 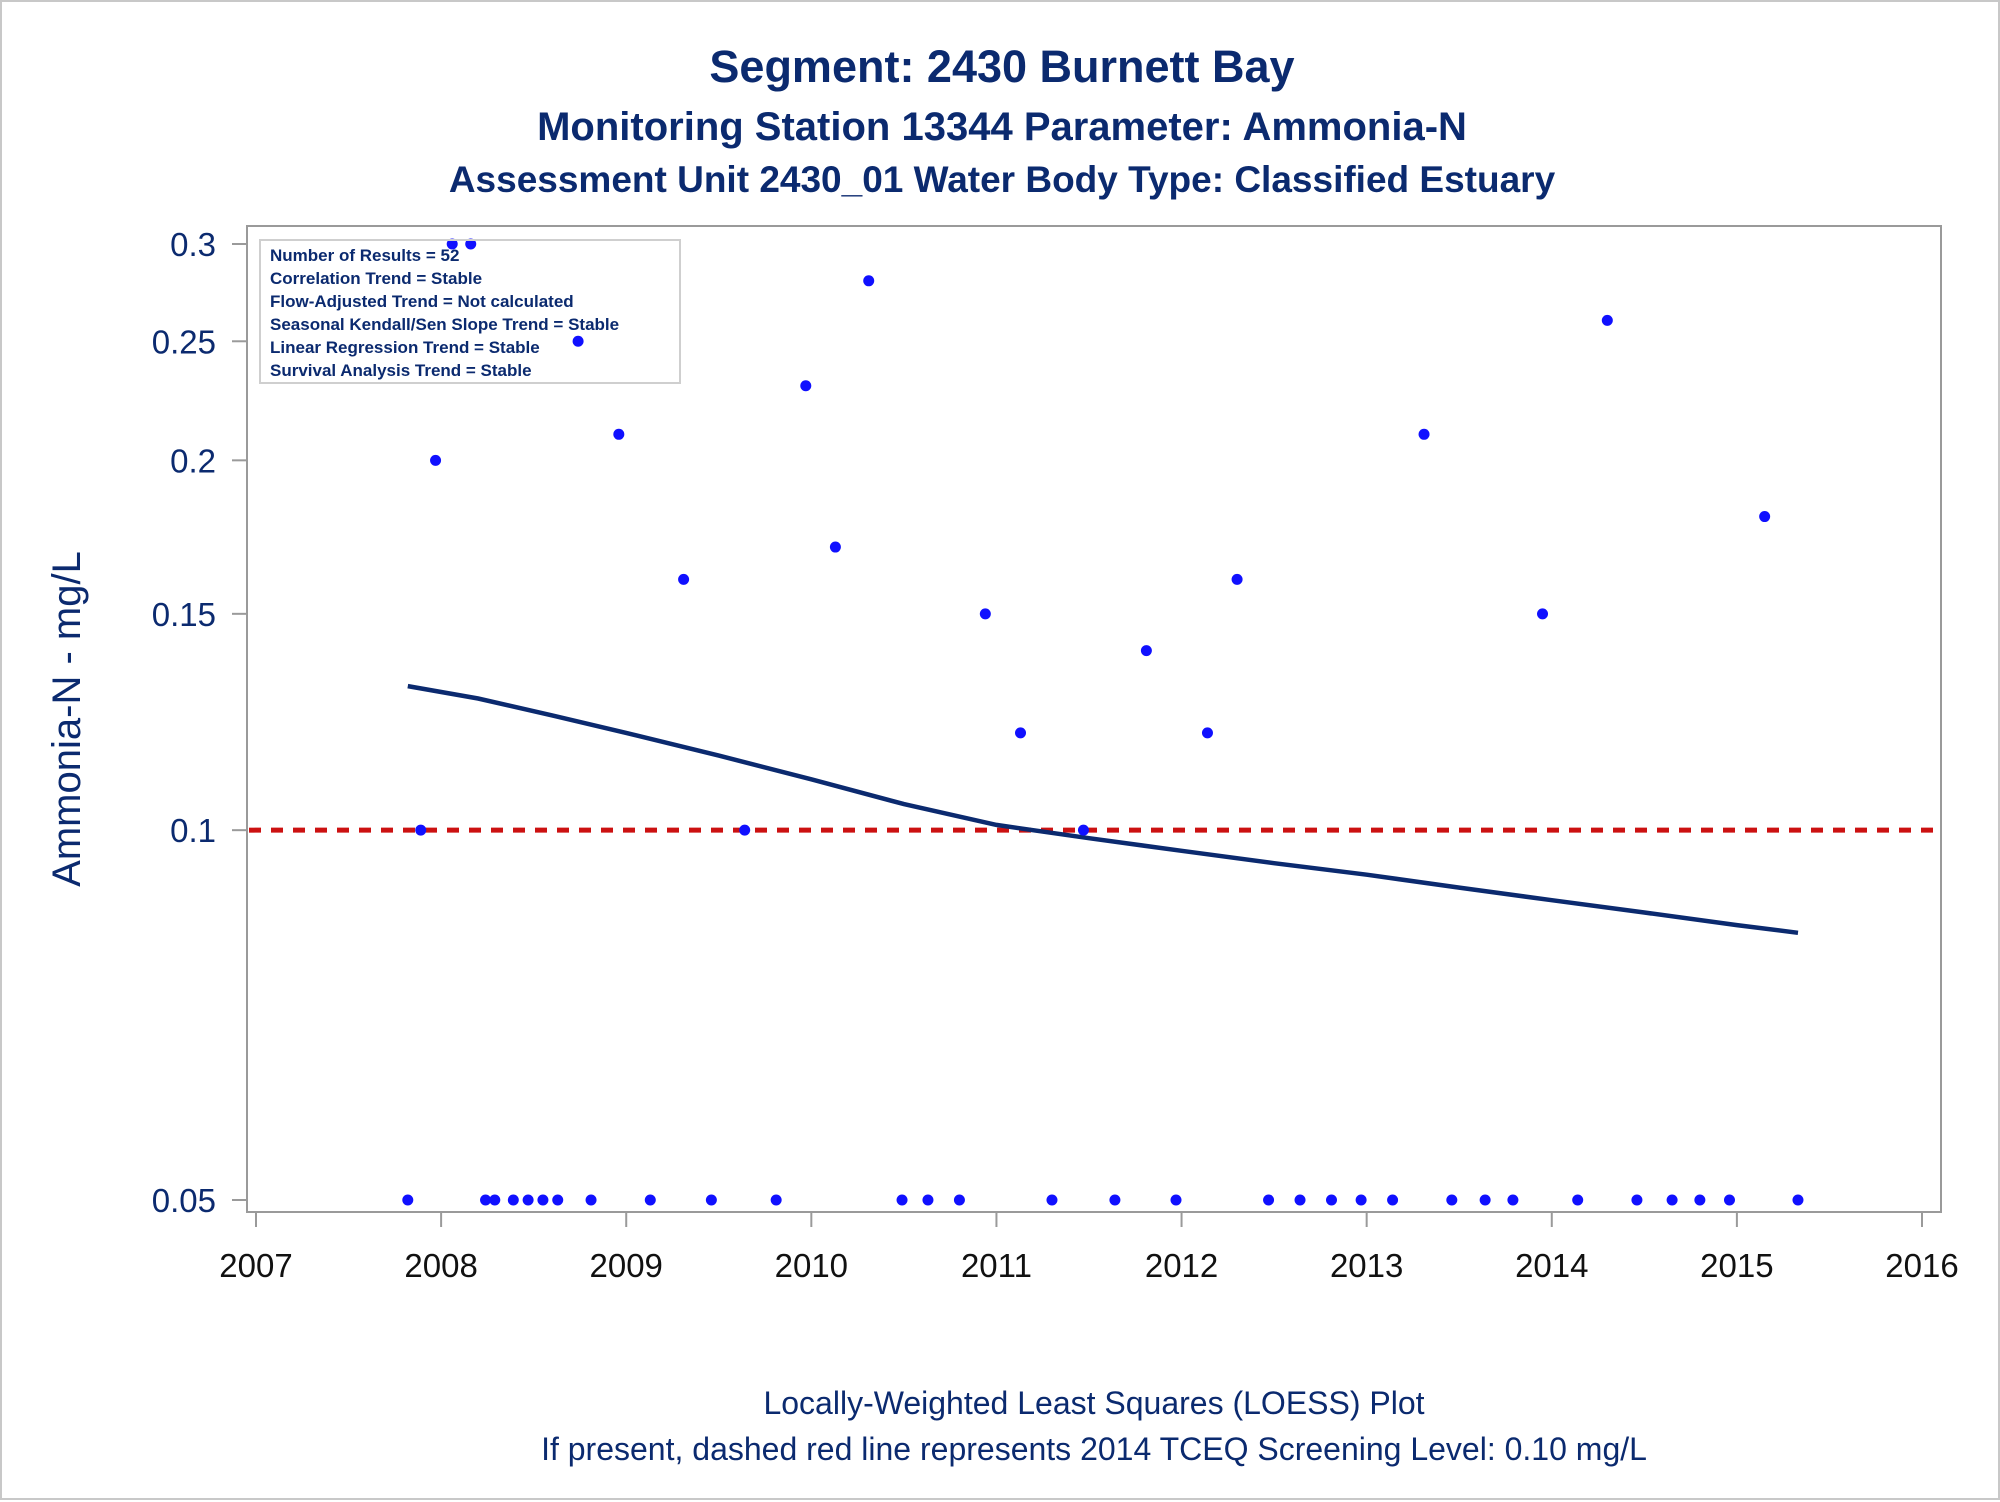 I want to click on x-tick-label: 2010, so click(x=811, y=1265).